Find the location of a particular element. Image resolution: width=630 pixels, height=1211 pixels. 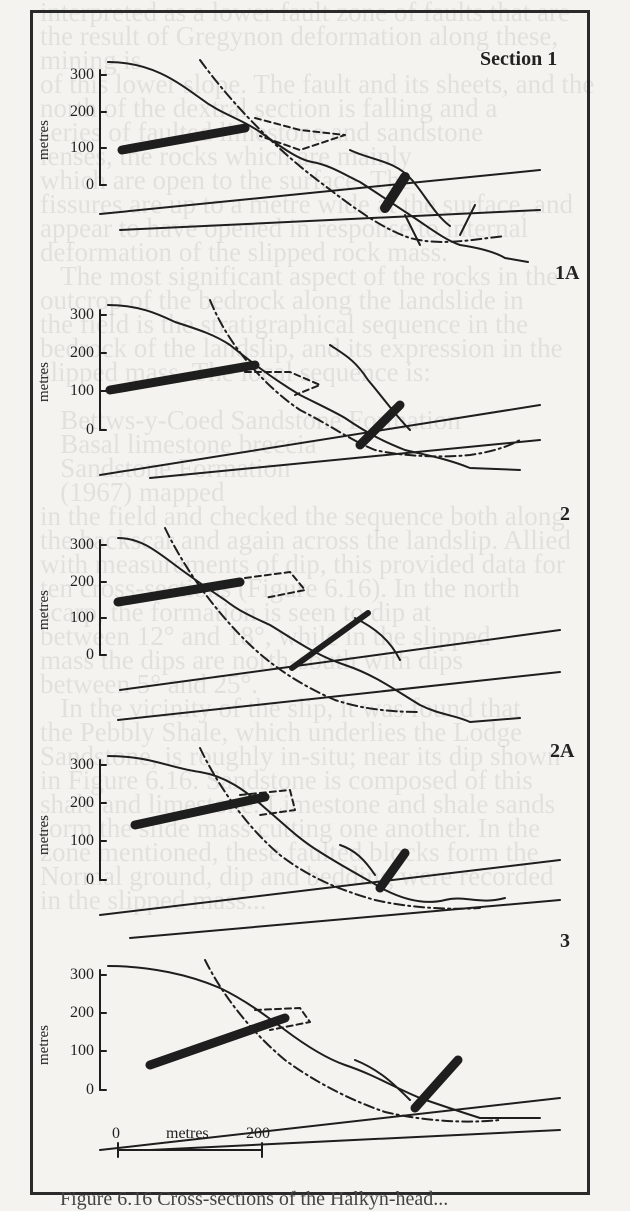

section-3-ground-surface is located at coordinates (324, 1042).